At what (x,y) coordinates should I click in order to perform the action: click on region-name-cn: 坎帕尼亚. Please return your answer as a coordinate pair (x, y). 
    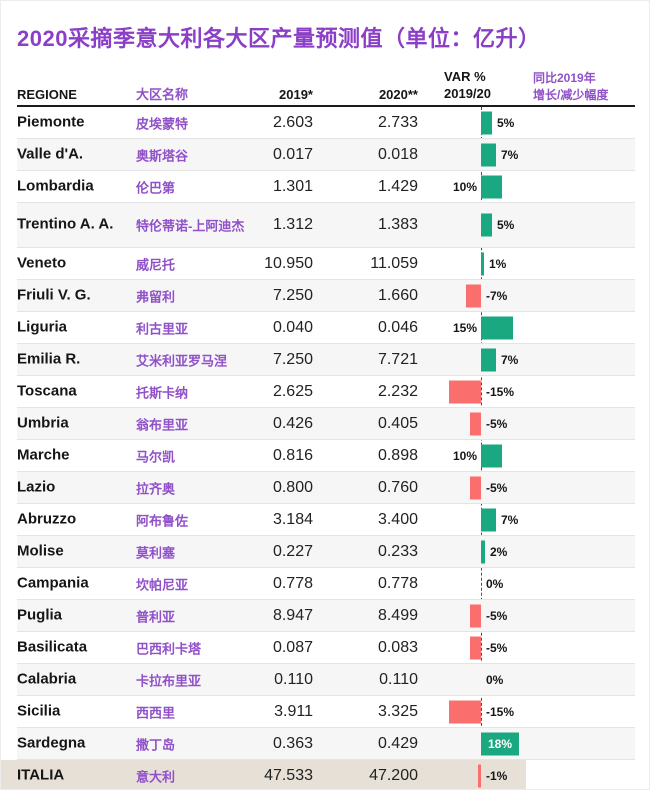
    Looking at the image, I should click on (162, 584).